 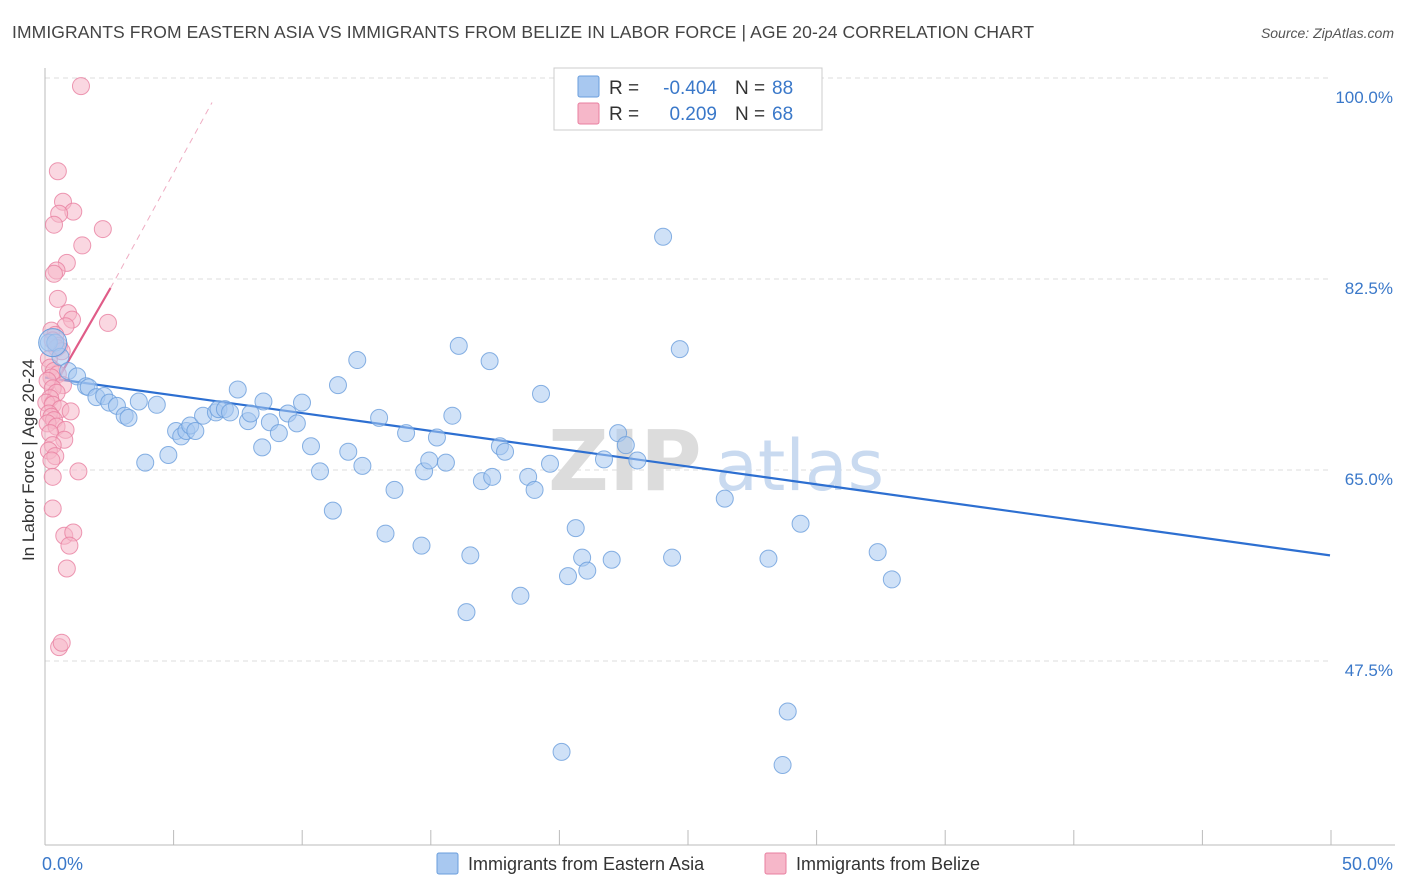 I want to click on y-axis-title: In Labor Force | Age 20-24, so click(x=28, y=460).